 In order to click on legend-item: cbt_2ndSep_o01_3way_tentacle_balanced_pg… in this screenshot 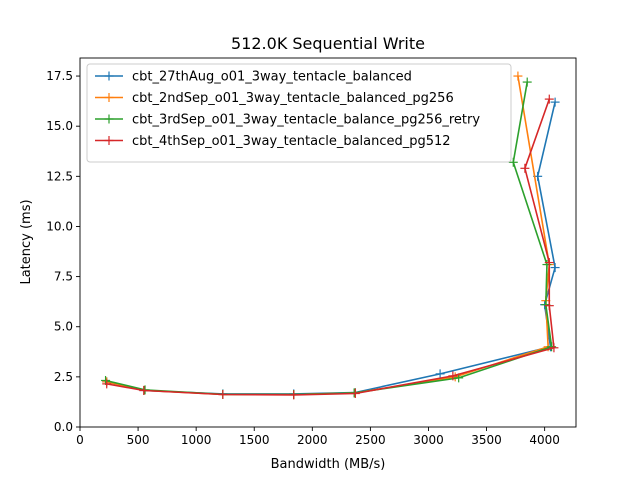, I will do `click(274, 98)`.